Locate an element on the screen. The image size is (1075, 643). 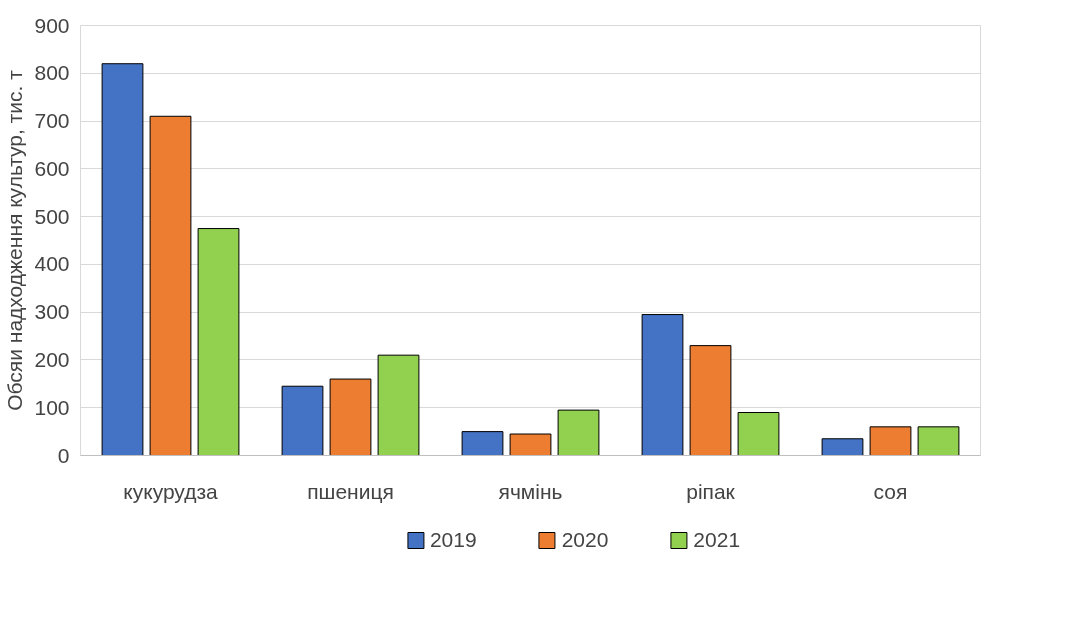
y-tick-label: 300 is located at coordinates (52, 312).